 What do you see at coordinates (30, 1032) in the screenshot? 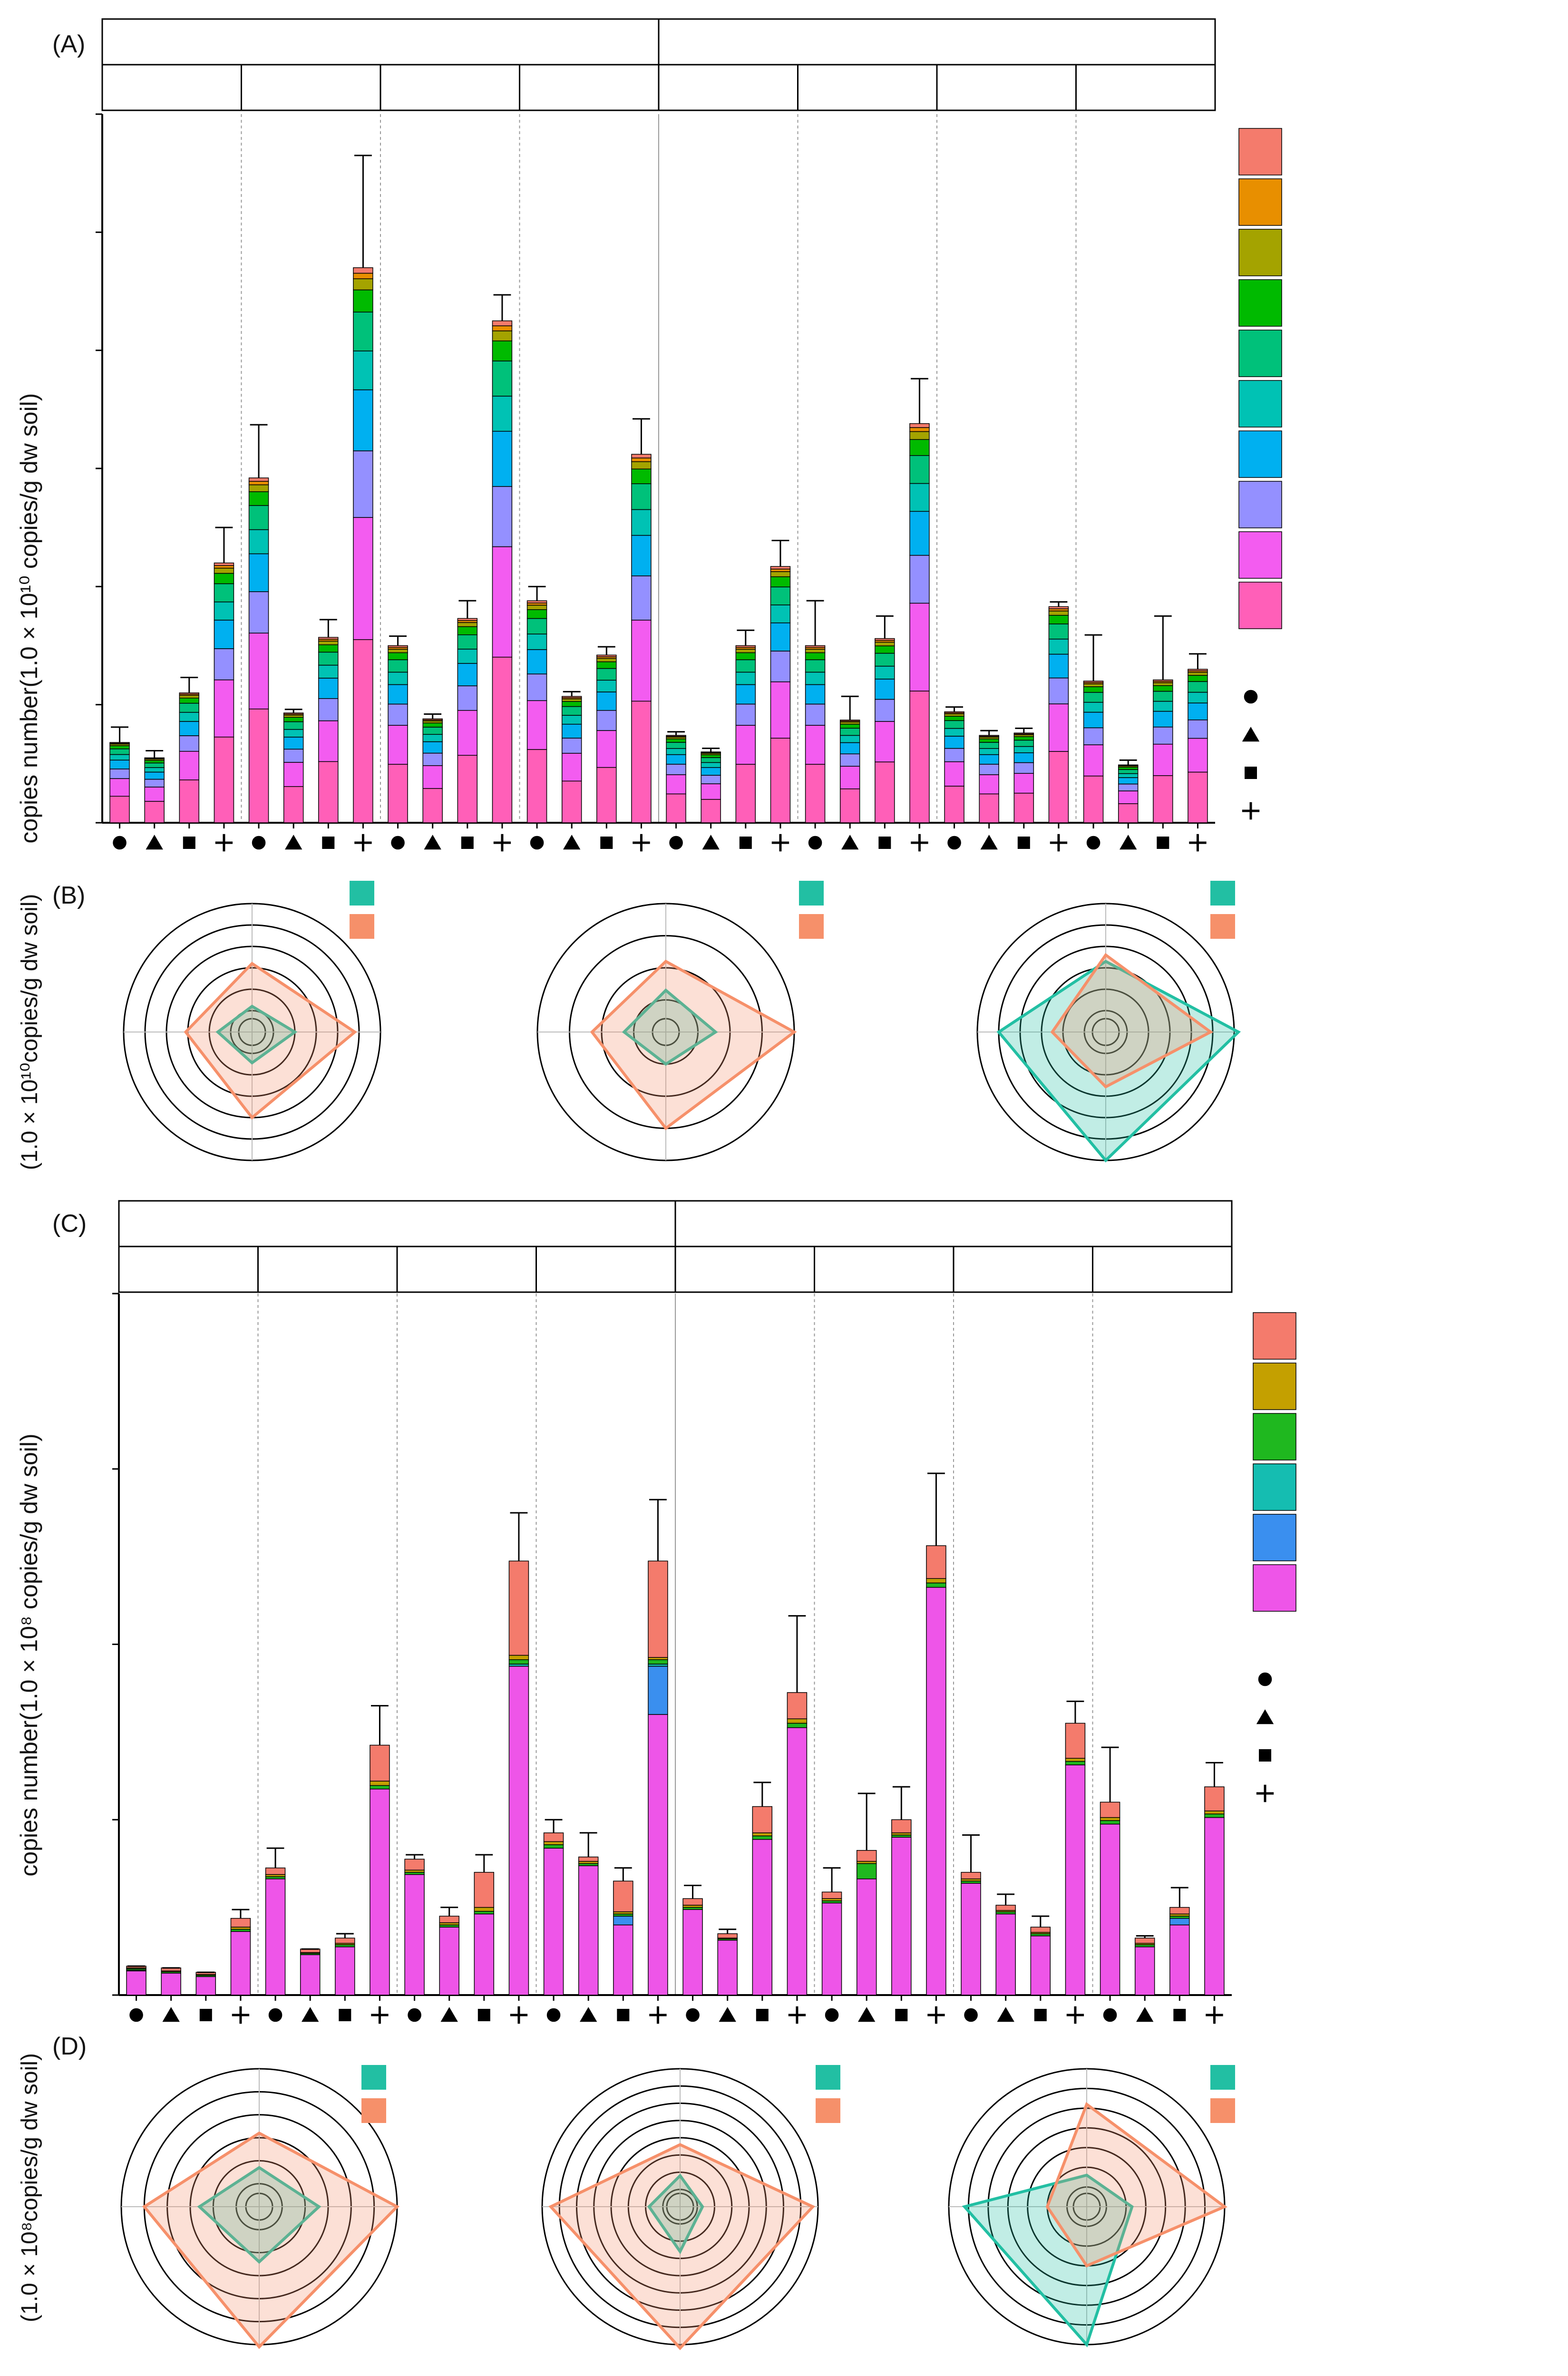
I see `radar-b-y-axis-label: (1.0 × 10¹⁰copies/g dw soil)` at bounding box center [30, 1032].